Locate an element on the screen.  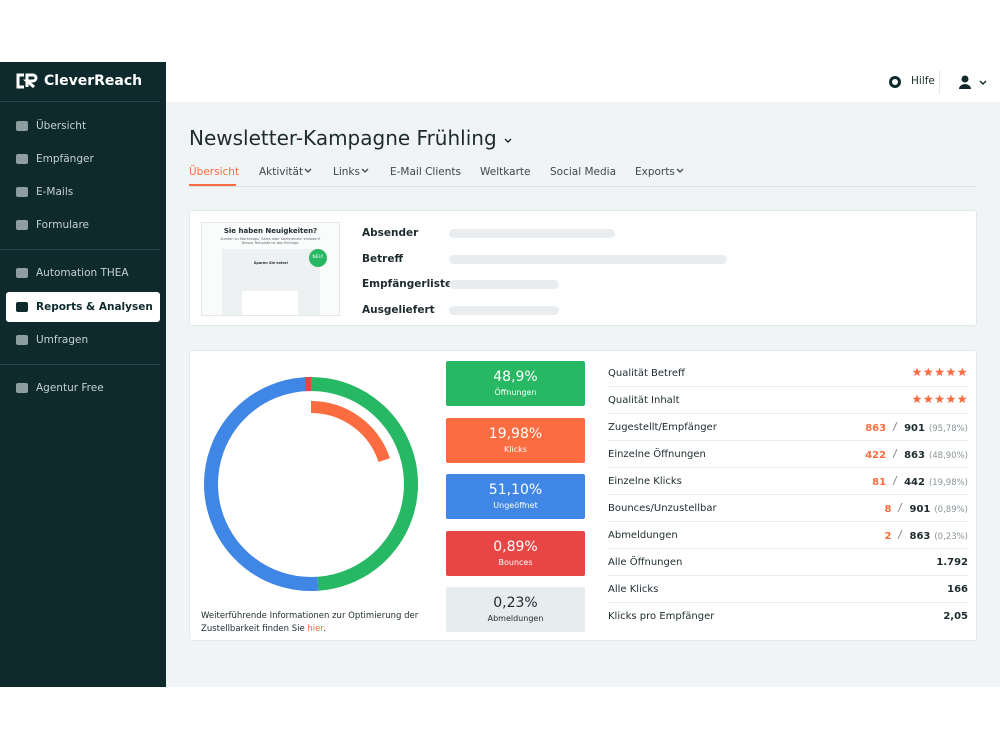
menu-item: Reports & Analysen is located at coordinates (83, 307).